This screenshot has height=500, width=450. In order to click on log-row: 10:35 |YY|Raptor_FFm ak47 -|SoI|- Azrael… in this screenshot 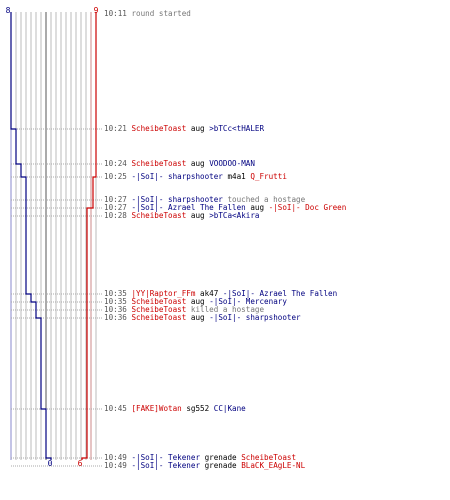, I will do `click(220, 293)`.